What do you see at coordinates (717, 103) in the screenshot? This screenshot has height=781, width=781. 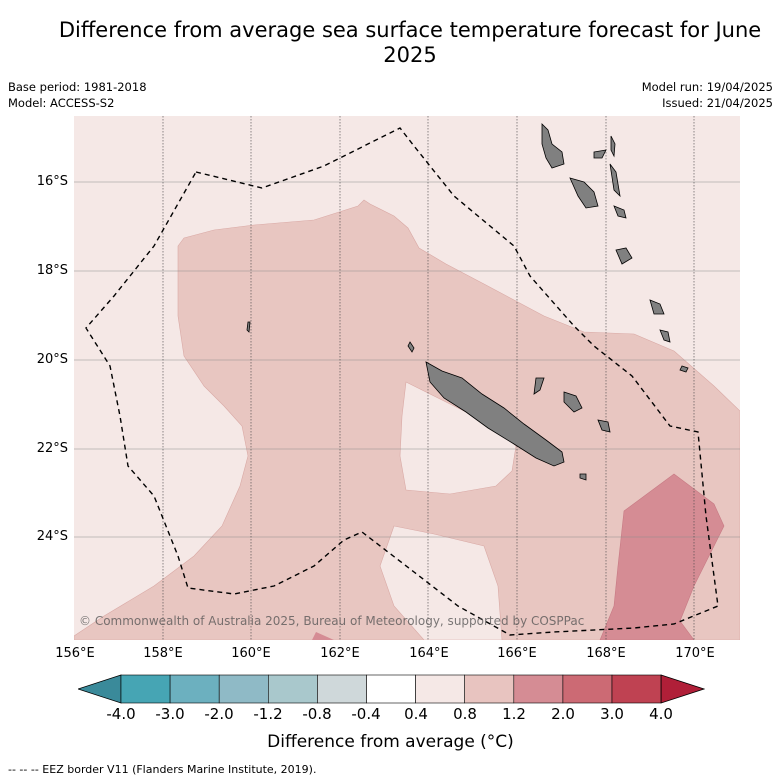 I see `issued-date: Issued: 21/04/2025` at bounding box center [717, 103].